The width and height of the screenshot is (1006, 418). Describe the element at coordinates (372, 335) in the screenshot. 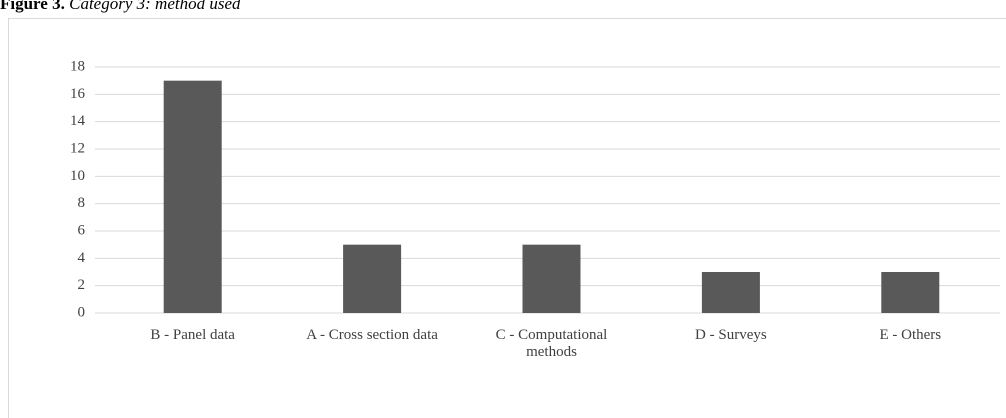

I see `x-tick-label: A - Cross section data` at that location.